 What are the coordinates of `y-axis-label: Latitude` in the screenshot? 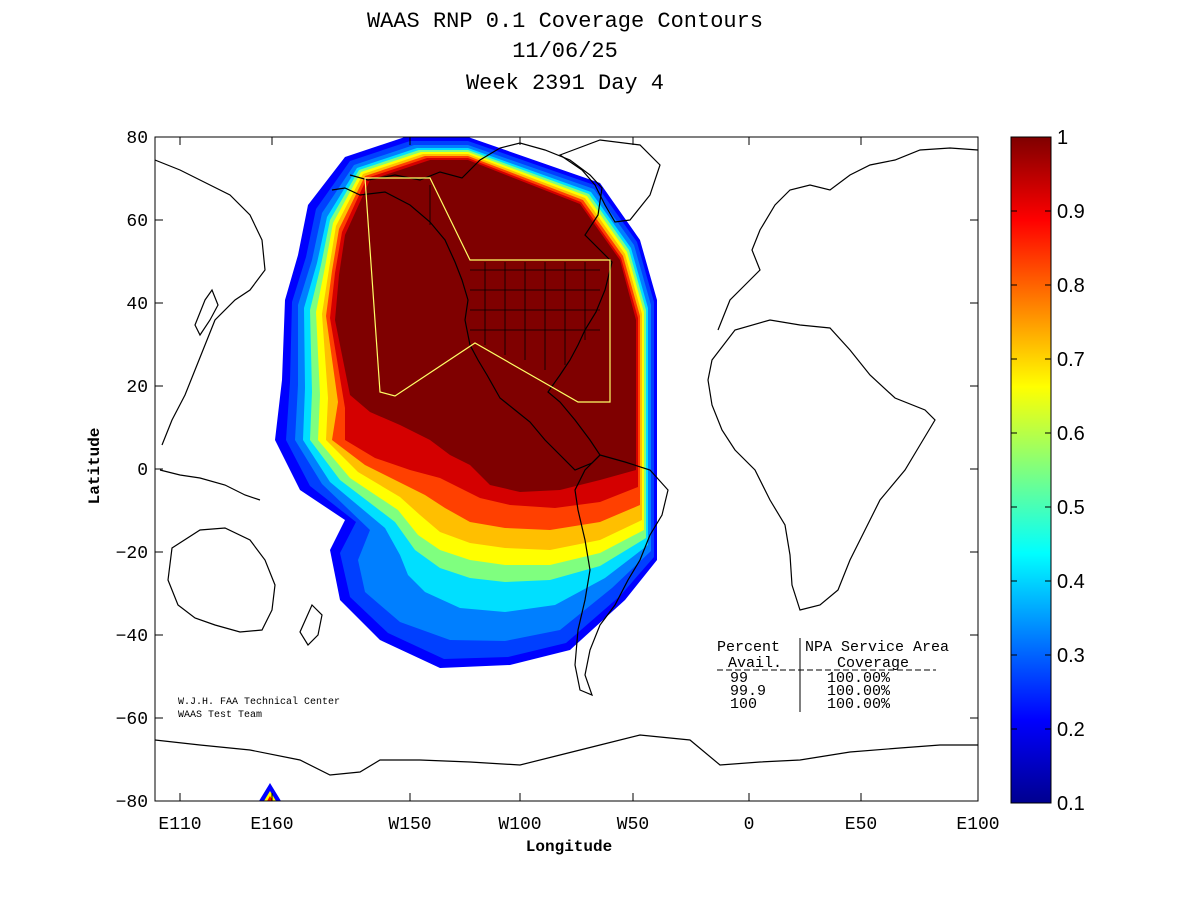 It's located at (95, 466).